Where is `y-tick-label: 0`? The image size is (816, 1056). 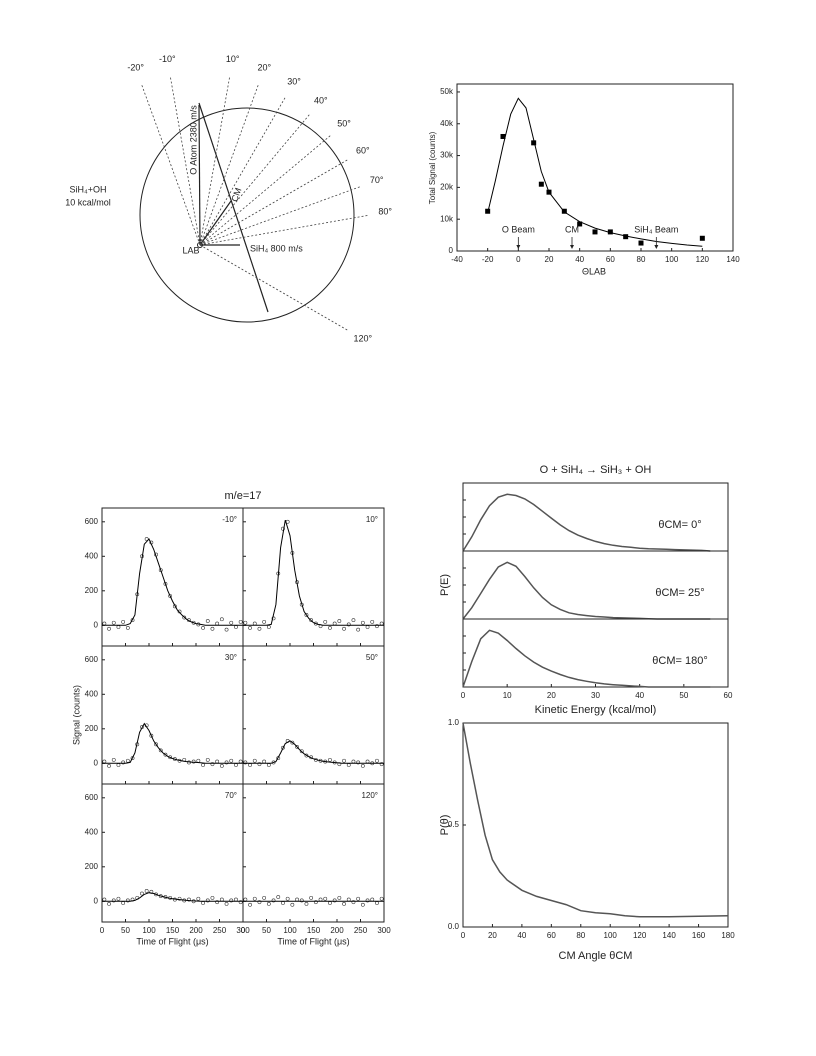 y-tick-label: 0 is located at coordinates (96, 762).